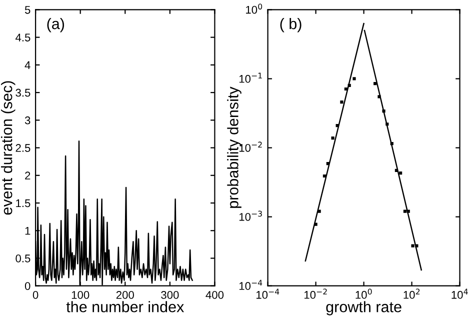 The image size is (474, 323). Describe the element at coordinates (412, 293) in the screenshot. I see `x-tick-label: 10$^{2}$` at that location.